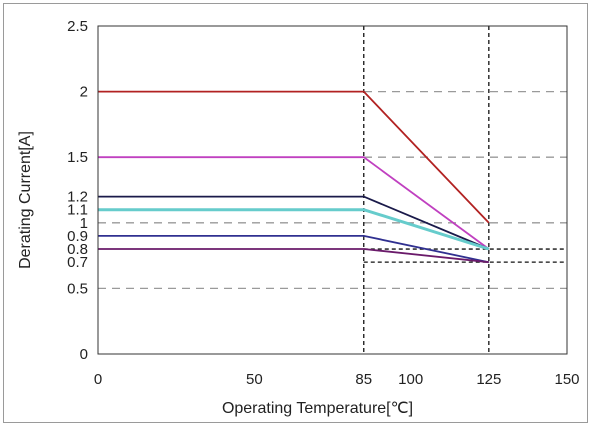  Describe the element at coordinates (77, 262) in the screenshot. I see `y-tick-label: 0.7` at that location.